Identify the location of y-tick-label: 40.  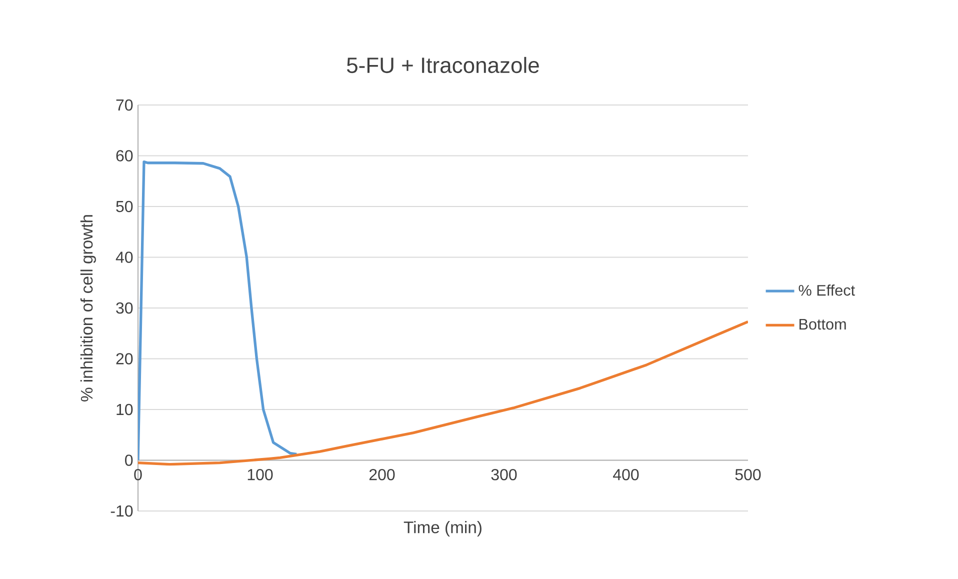
(124, 257).